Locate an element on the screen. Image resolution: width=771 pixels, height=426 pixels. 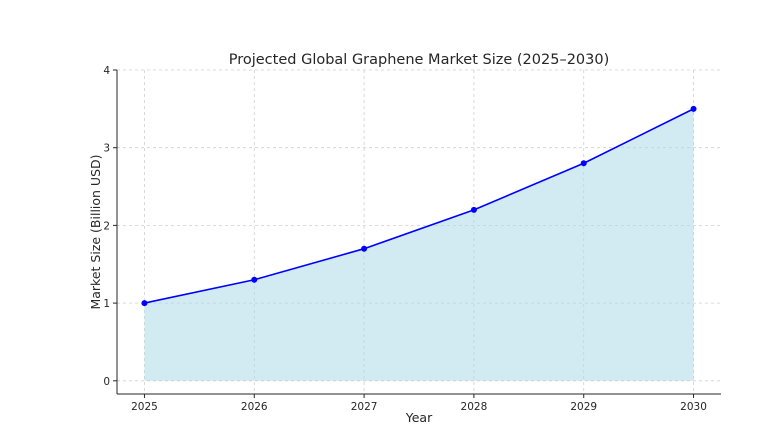
x-tick-label: 2027 is located at coordinates (364, 407).